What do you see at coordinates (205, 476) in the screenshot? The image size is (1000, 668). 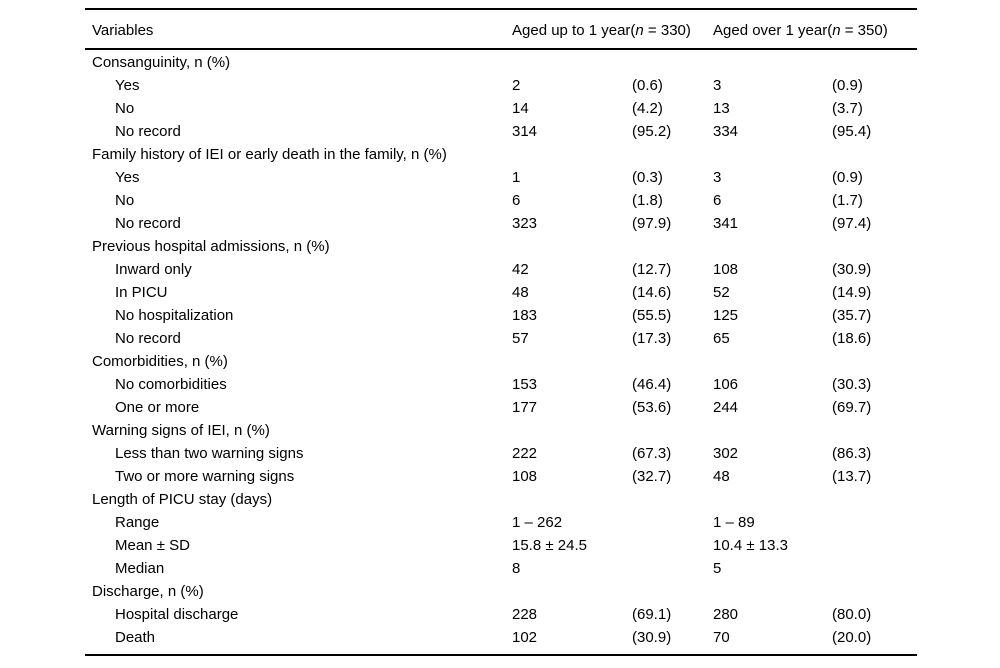 I see `row-label: Two or more warning signs` at bounding box center [205, 476].